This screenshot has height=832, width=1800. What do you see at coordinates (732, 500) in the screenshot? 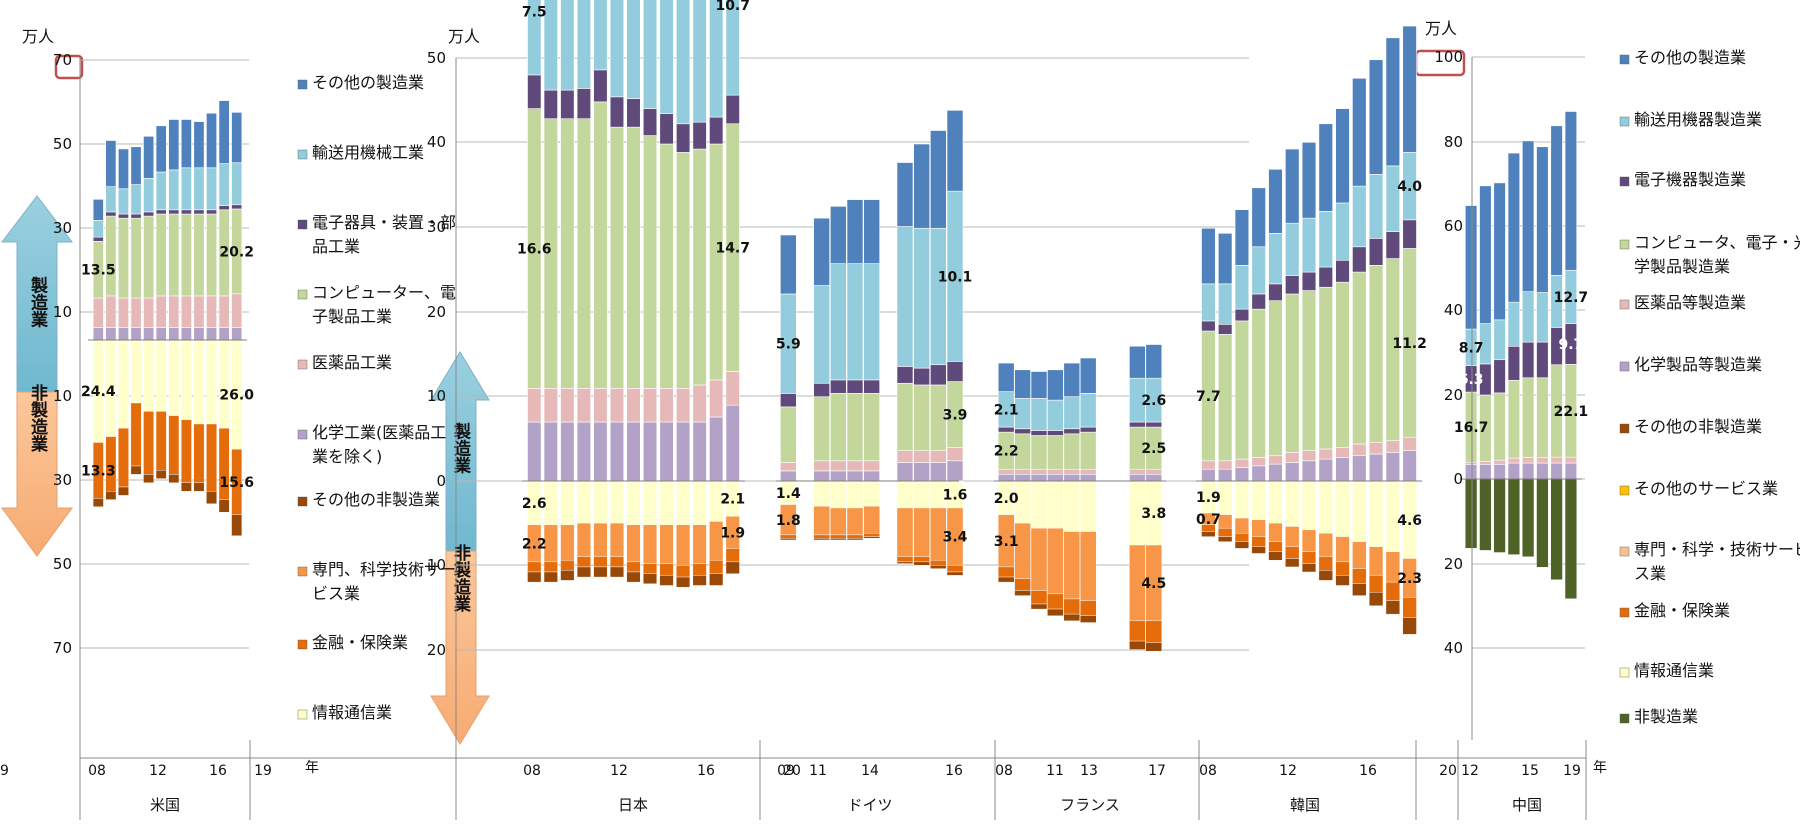
I see `data-label-日本-12: 2.1` at bounding box center [732, 500].